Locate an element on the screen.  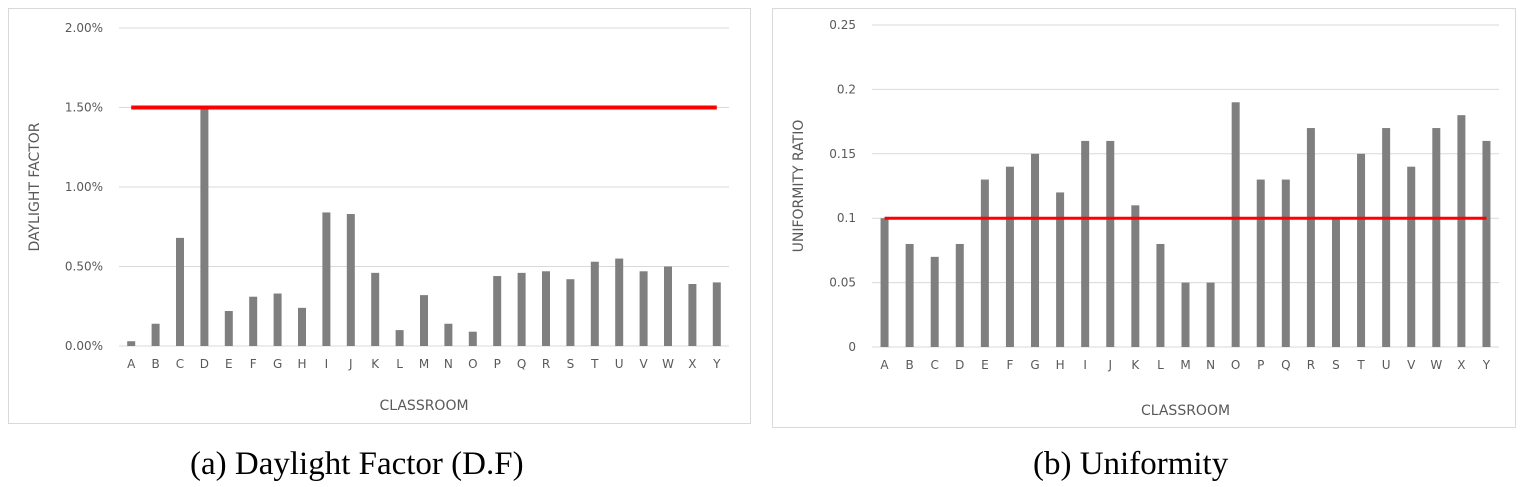
x-tick-label: F is located at coordinates (253, 364).